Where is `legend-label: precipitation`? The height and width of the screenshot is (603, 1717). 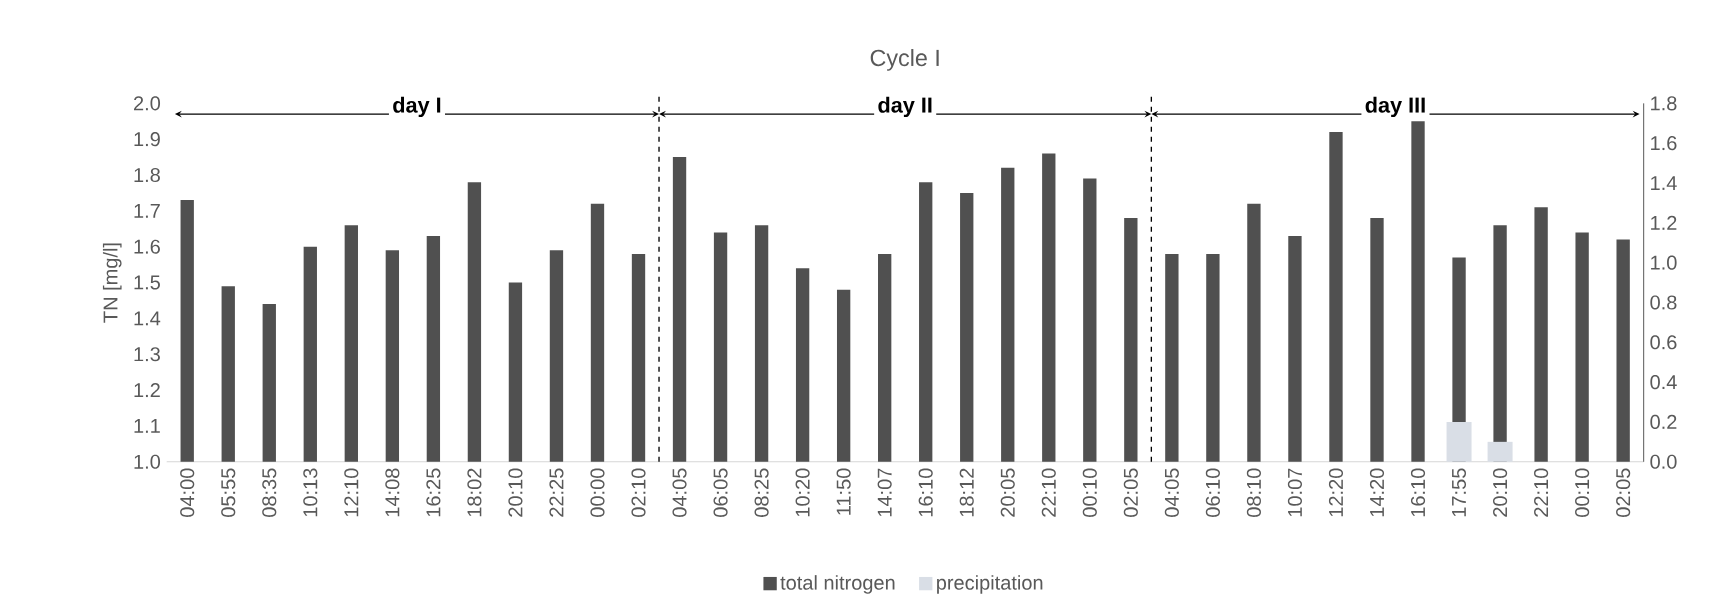
legend-label: precipitation is located at coordinates (990, 584).